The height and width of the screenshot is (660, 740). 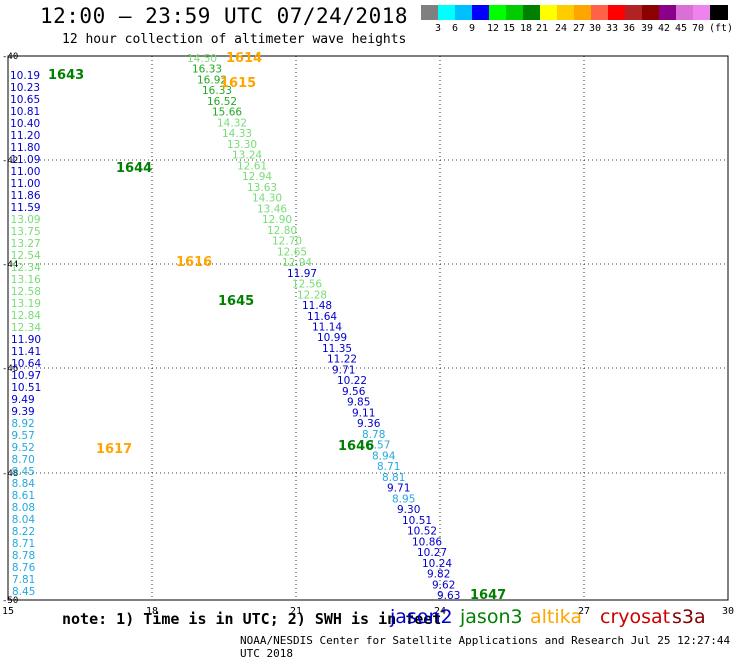 I want to click on color-scale-label: 30, so click(x=595, y=28).